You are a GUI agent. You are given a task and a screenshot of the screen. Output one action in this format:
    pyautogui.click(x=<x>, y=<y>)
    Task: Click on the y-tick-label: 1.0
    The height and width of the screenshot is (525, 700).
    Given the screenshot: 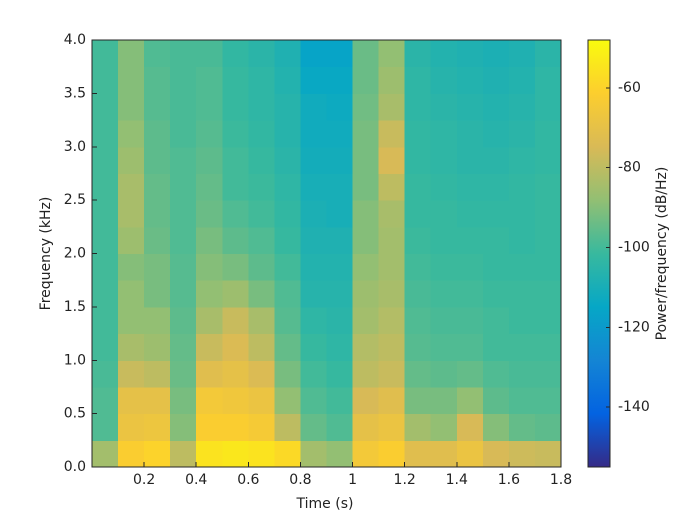 What is the action you would take?
    pyautogui.click(x=75, y=360)
    